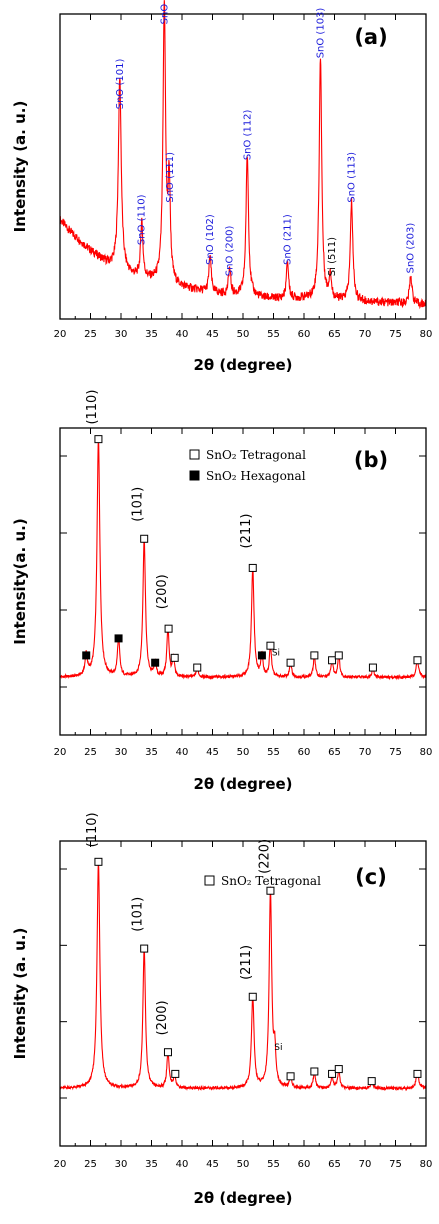 This screenshot has width=439, height=1224. I want to click on peak-label: SnO (112), so click(247, 134).